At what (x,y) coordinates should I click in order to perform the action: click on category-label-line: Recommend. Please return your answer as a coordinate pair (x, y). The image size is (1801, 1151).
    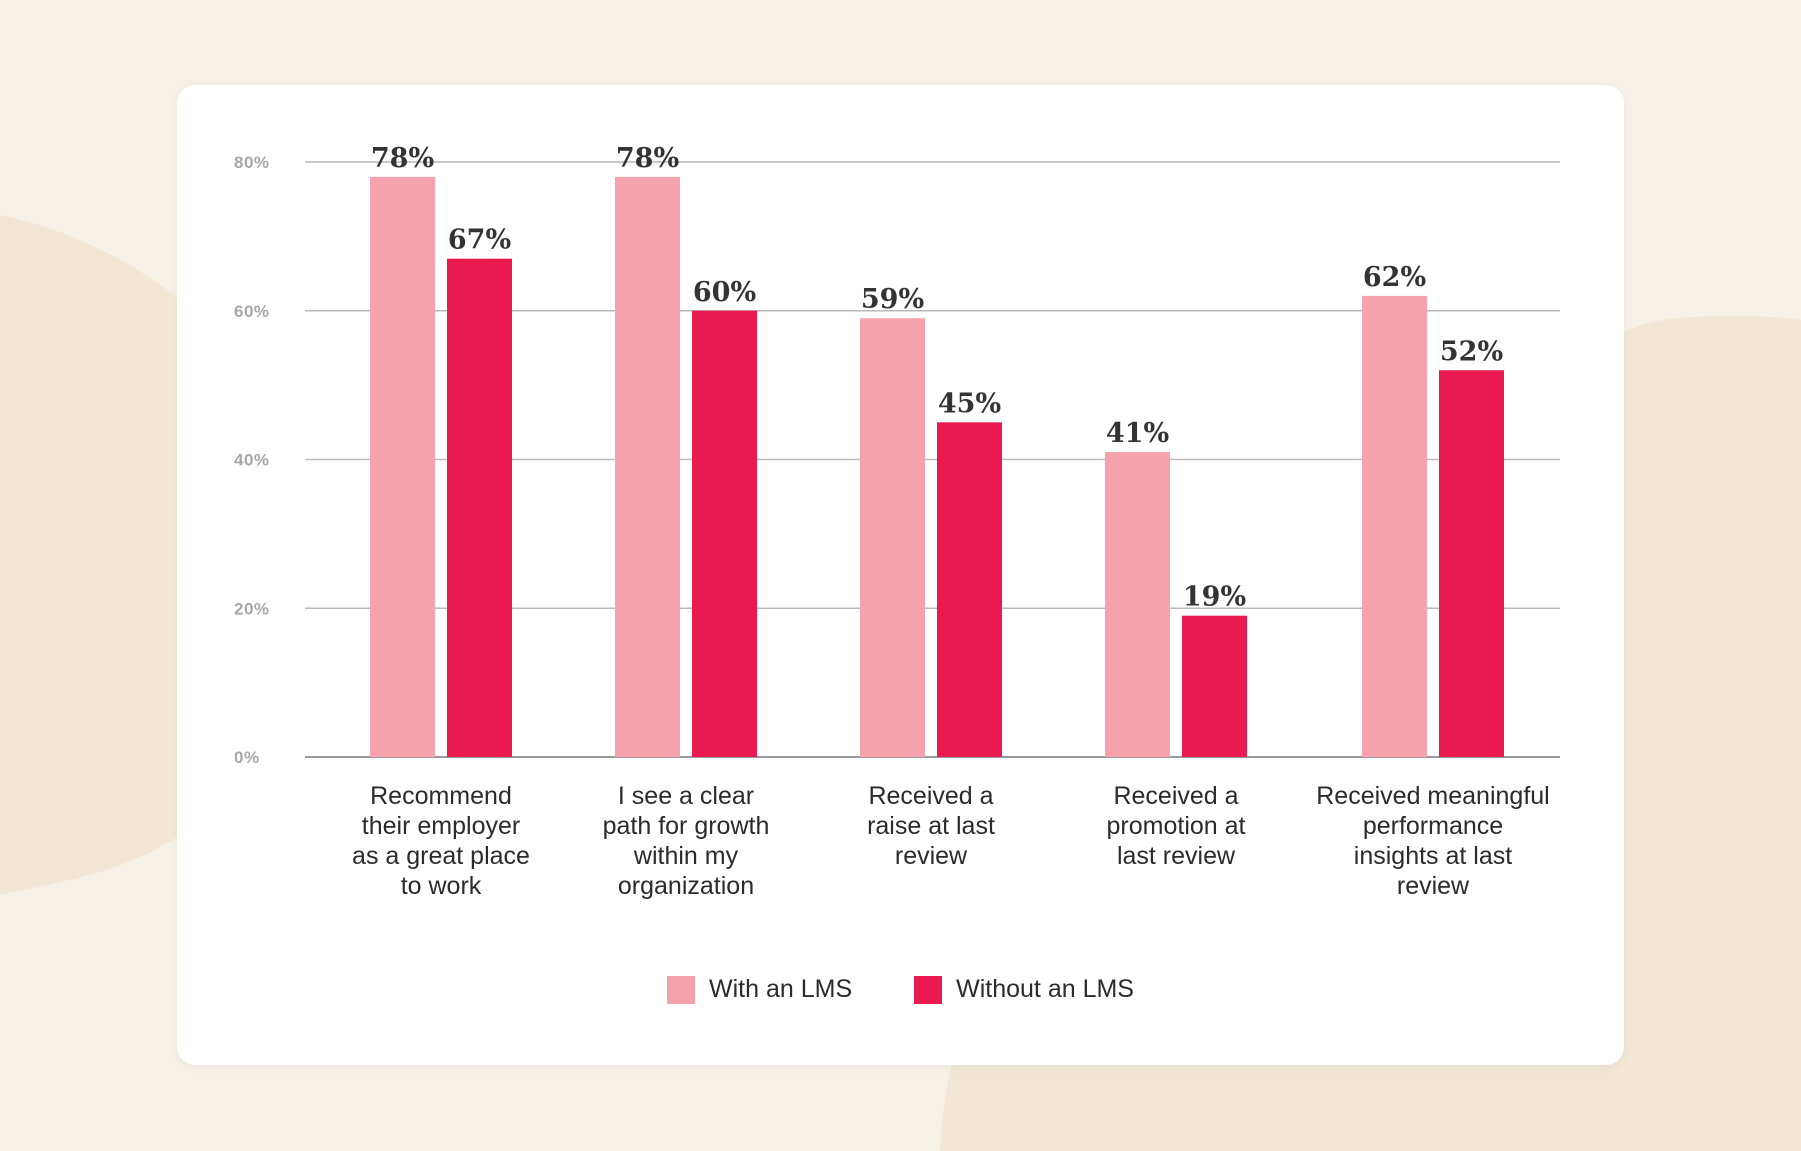
    Looking at the image, I should click on (441, 796).